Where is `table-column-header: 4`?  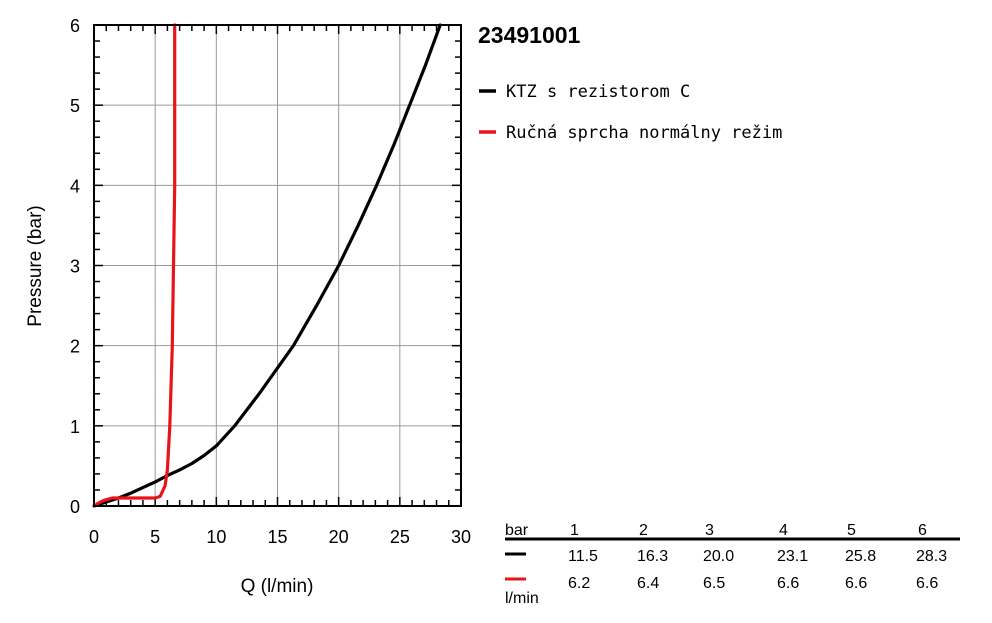
table-column-header: 4 is located at coordinates (783, 530).